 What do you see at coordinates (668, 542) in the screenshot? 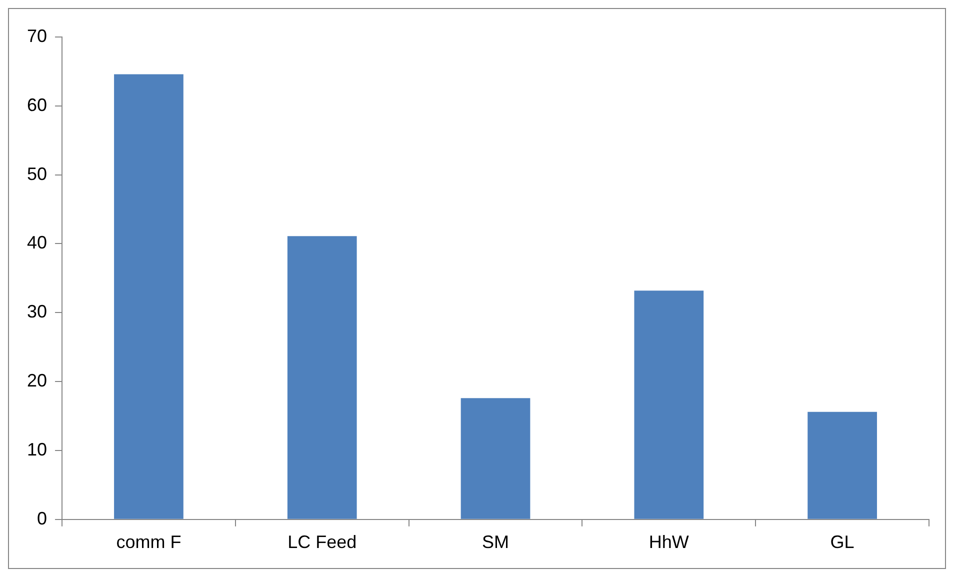
I see `x-tick-label: HhW` at bounding box center [668, 542].